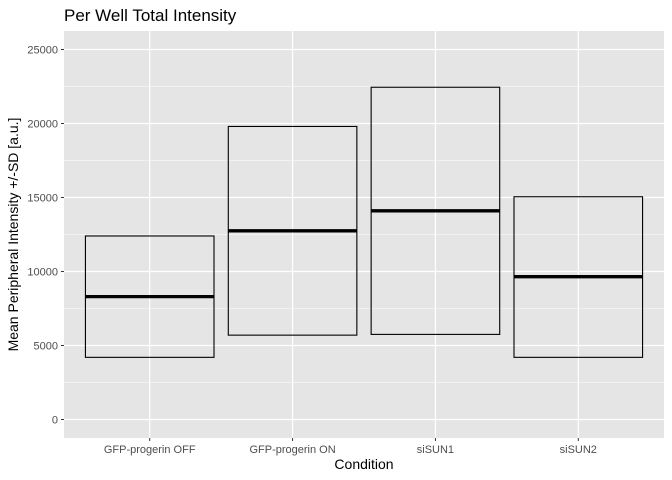 The width and height of the screenshot is (672, 480). Describe the element at coordinates (150, 15) in the screenshot. I see `chart-title: Per Well Total Intensity` at that location.